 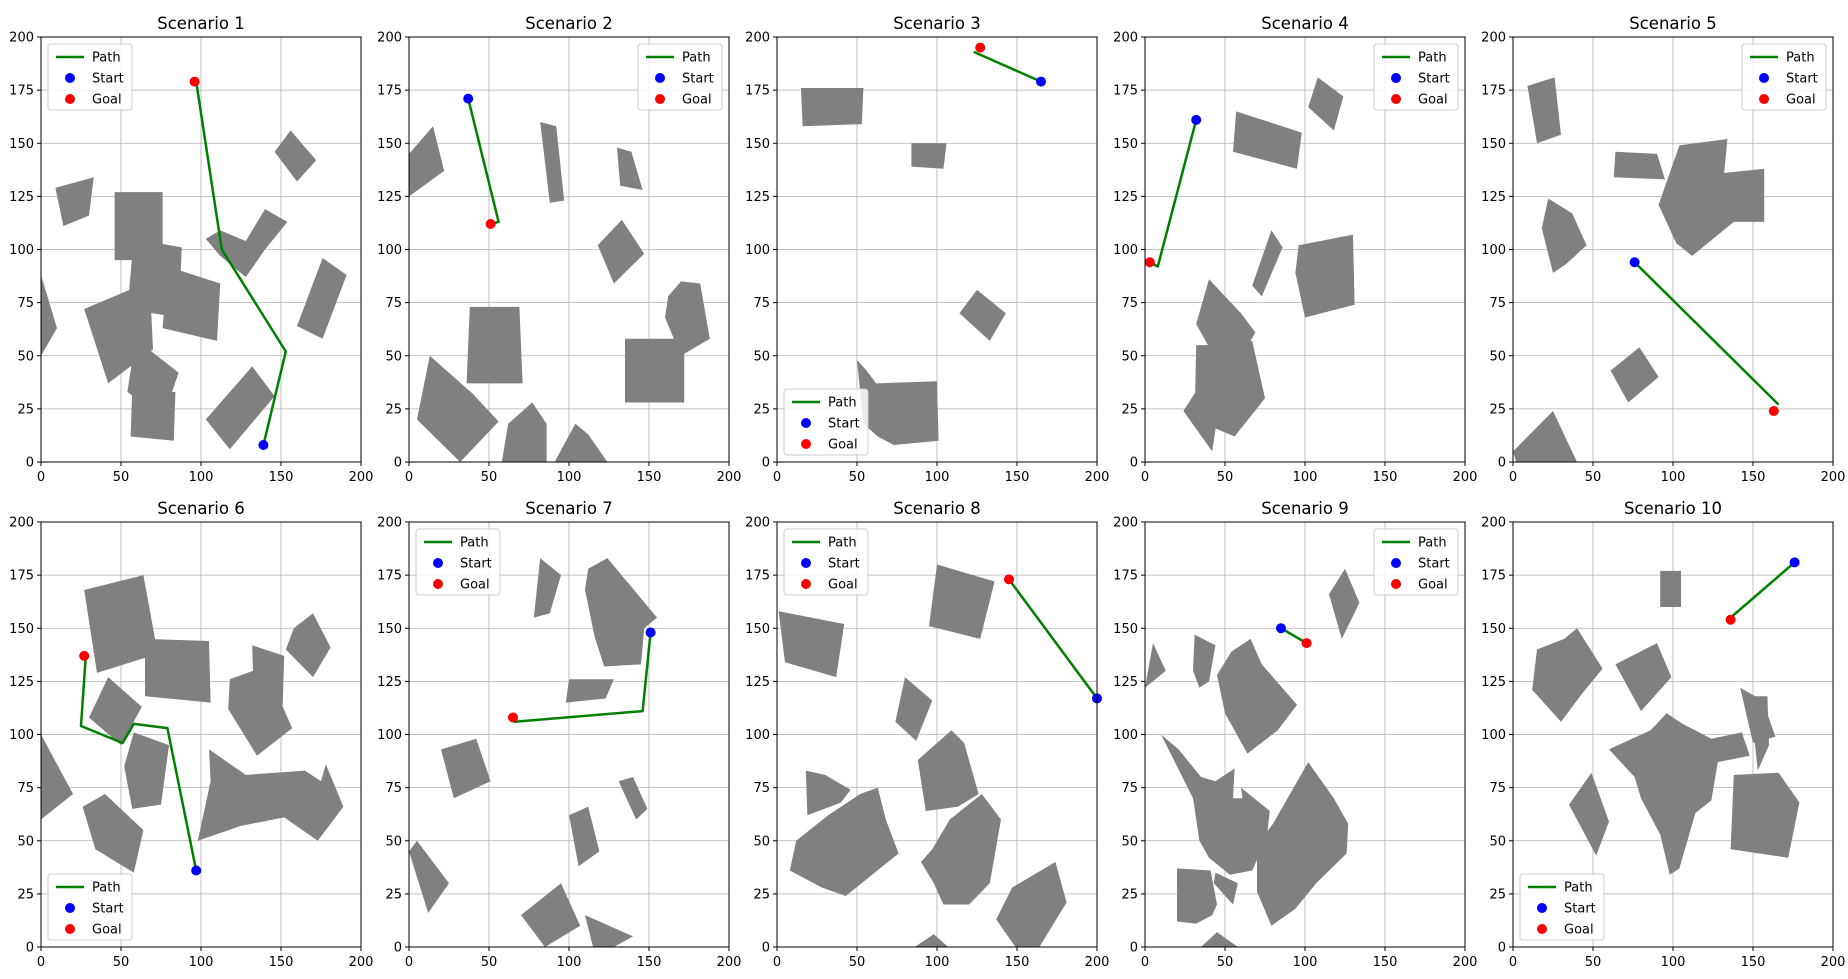 What do you see at coordinates (21, 250) in the screenshot?
I see `y-tick-label-1: 100` at bounding box center [21, 250].